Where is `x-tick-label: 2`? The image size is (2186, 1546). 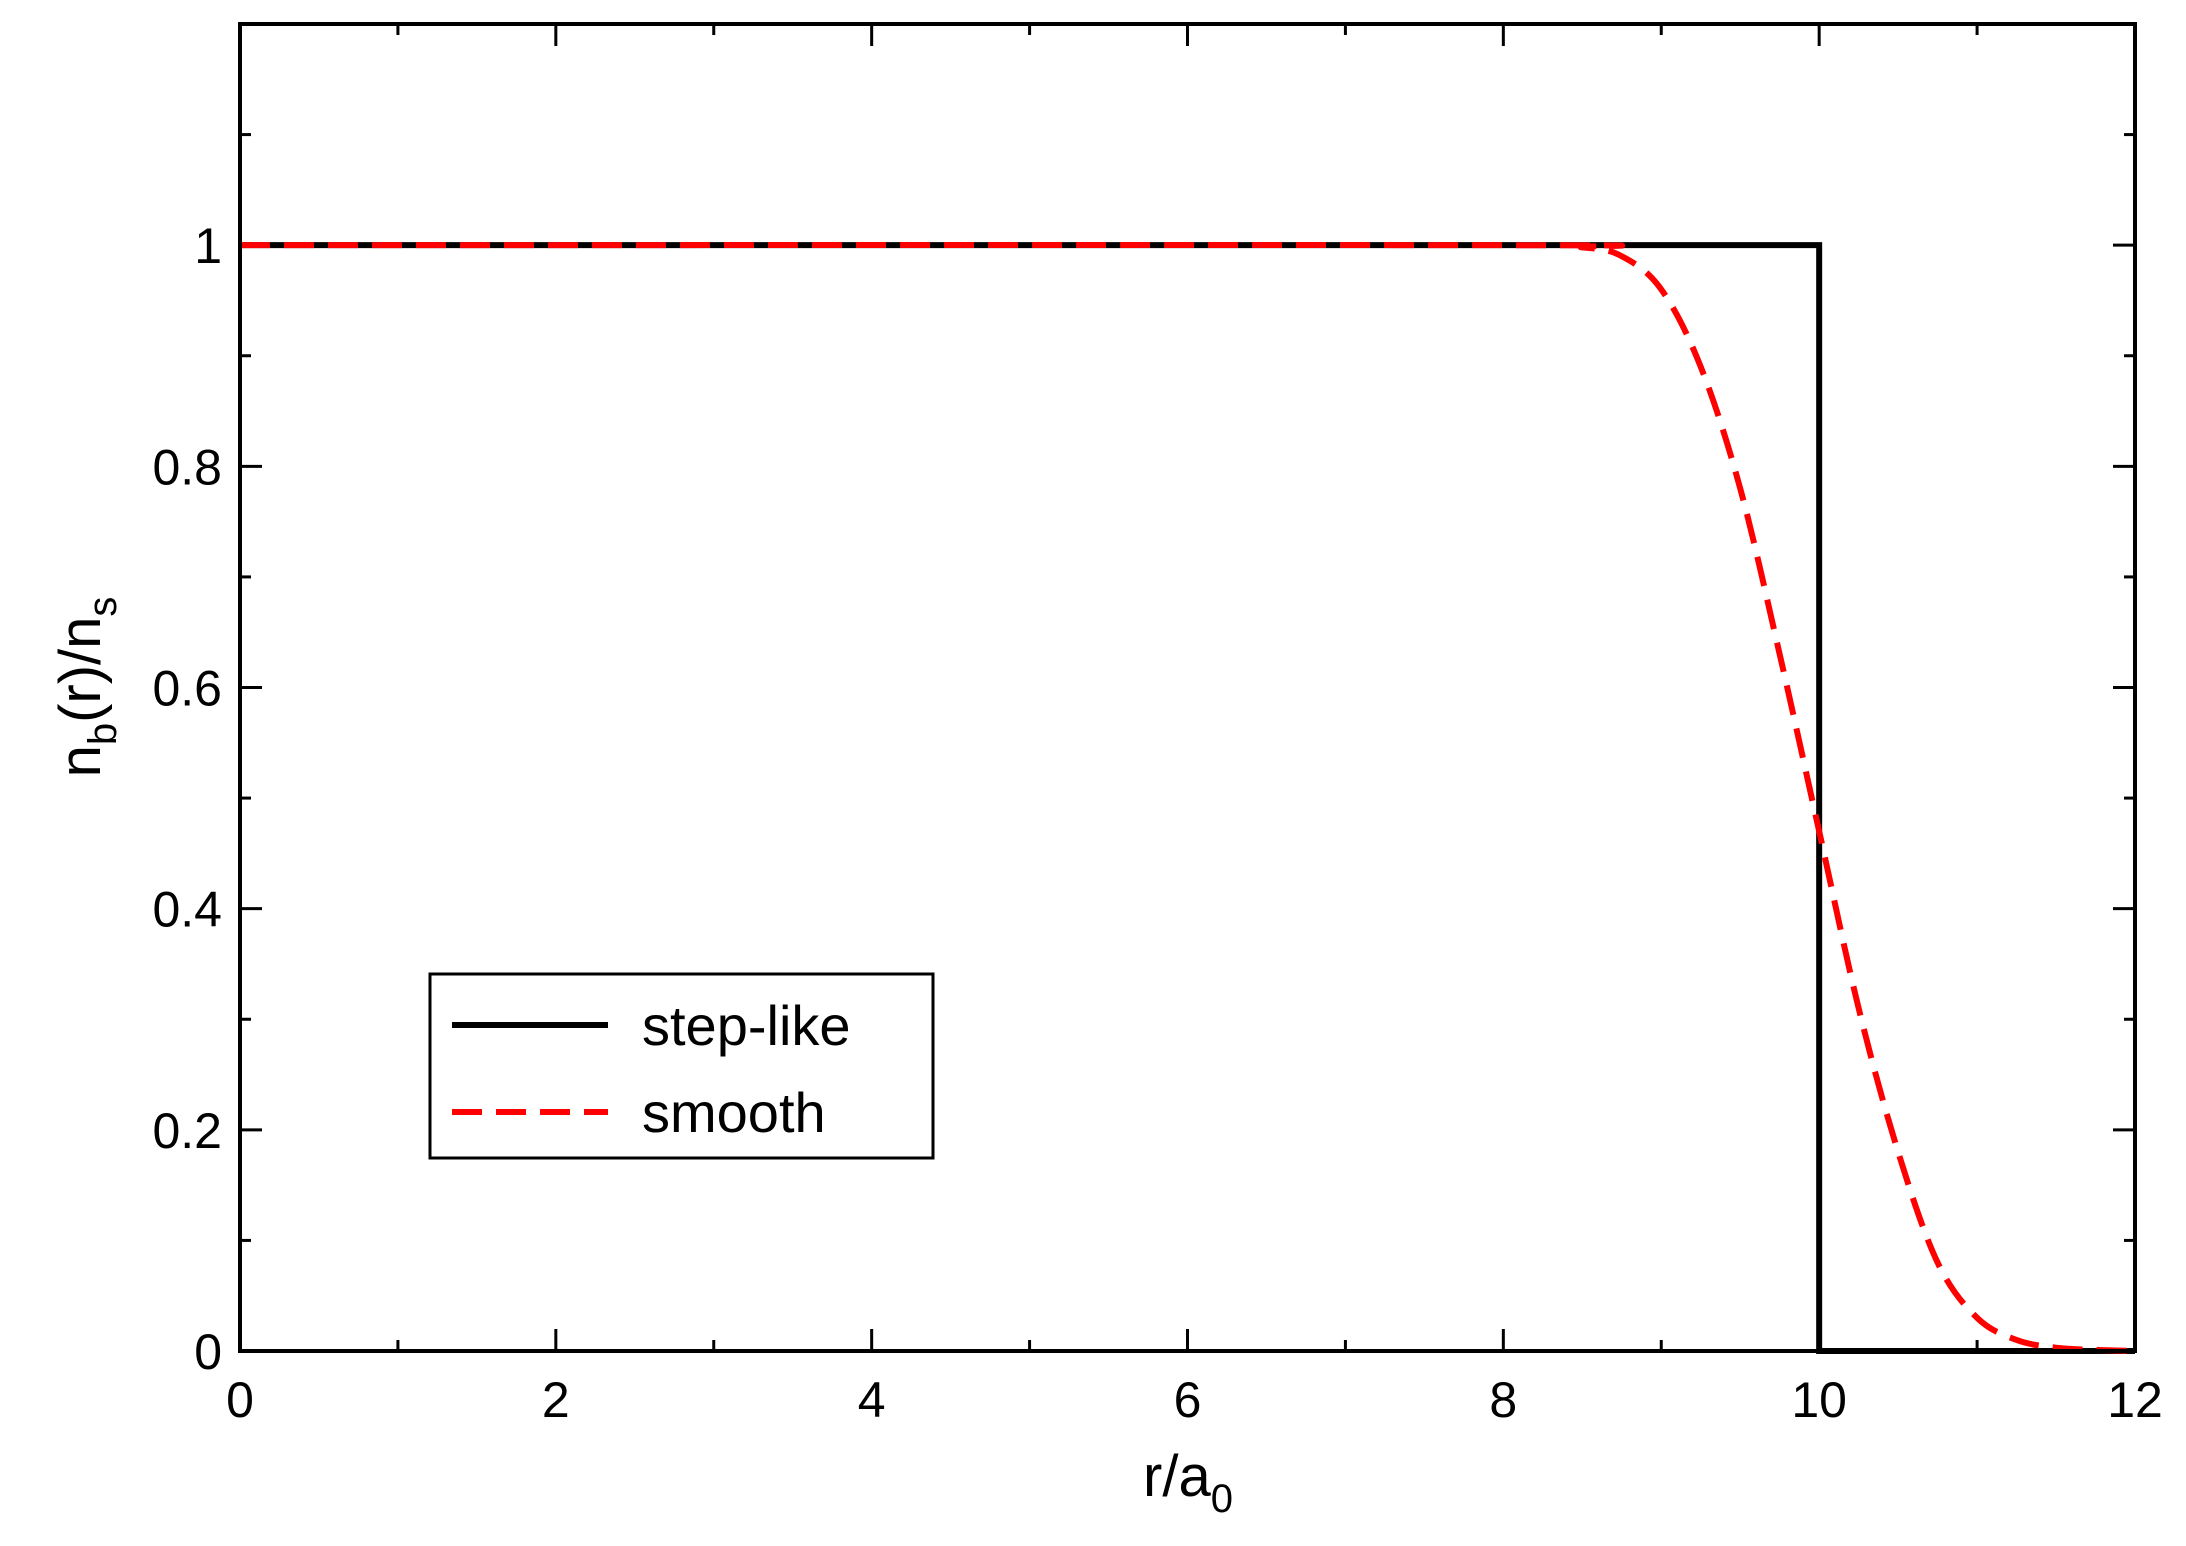 x-tick-label: 2 is located at coordinates (556, 1400).